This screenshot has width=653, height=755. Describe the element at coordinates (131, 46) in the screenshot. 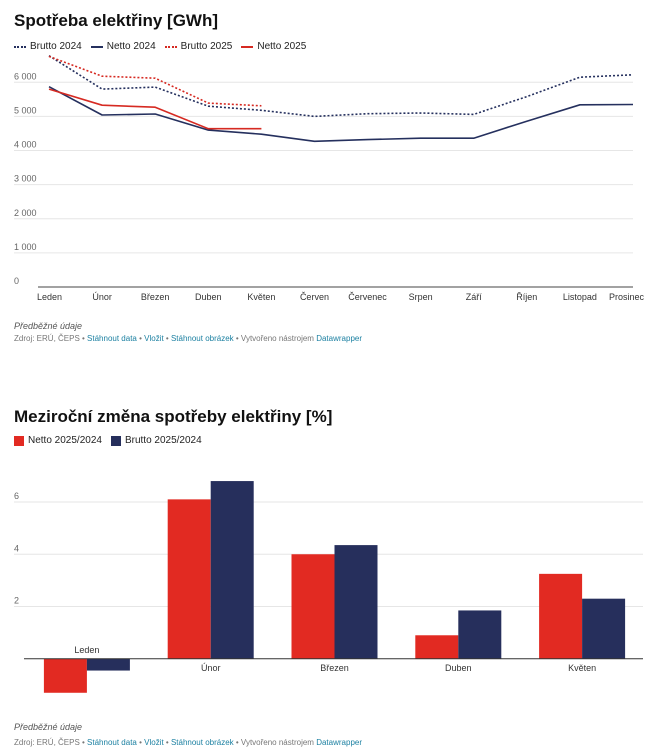

I see `legend-label: Netto 2024` at that location.